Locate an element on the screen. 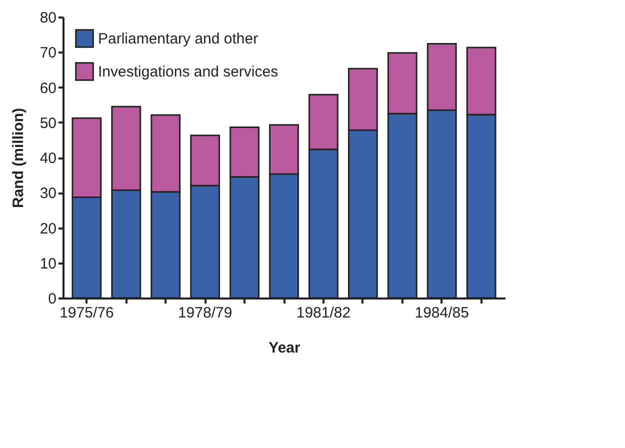 This screenshot has width=625, height=448. x-tick-label: 1984/85 is located at coordinates (441, 313).